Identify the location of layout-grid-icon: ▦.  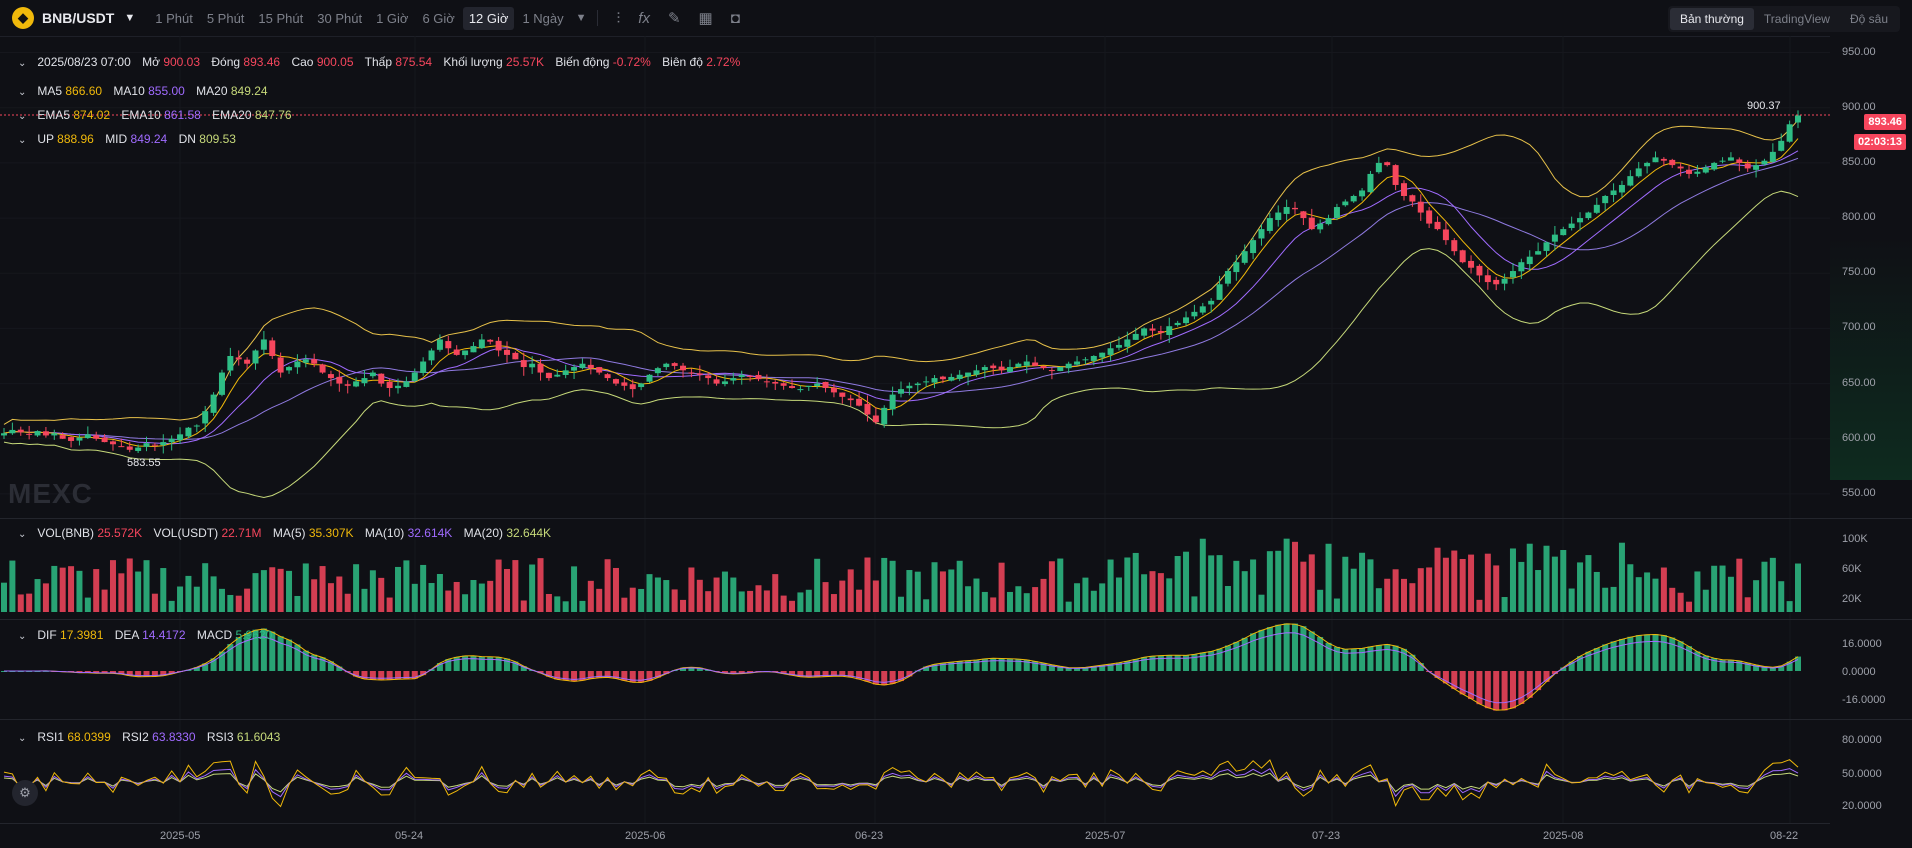
(705, 18).